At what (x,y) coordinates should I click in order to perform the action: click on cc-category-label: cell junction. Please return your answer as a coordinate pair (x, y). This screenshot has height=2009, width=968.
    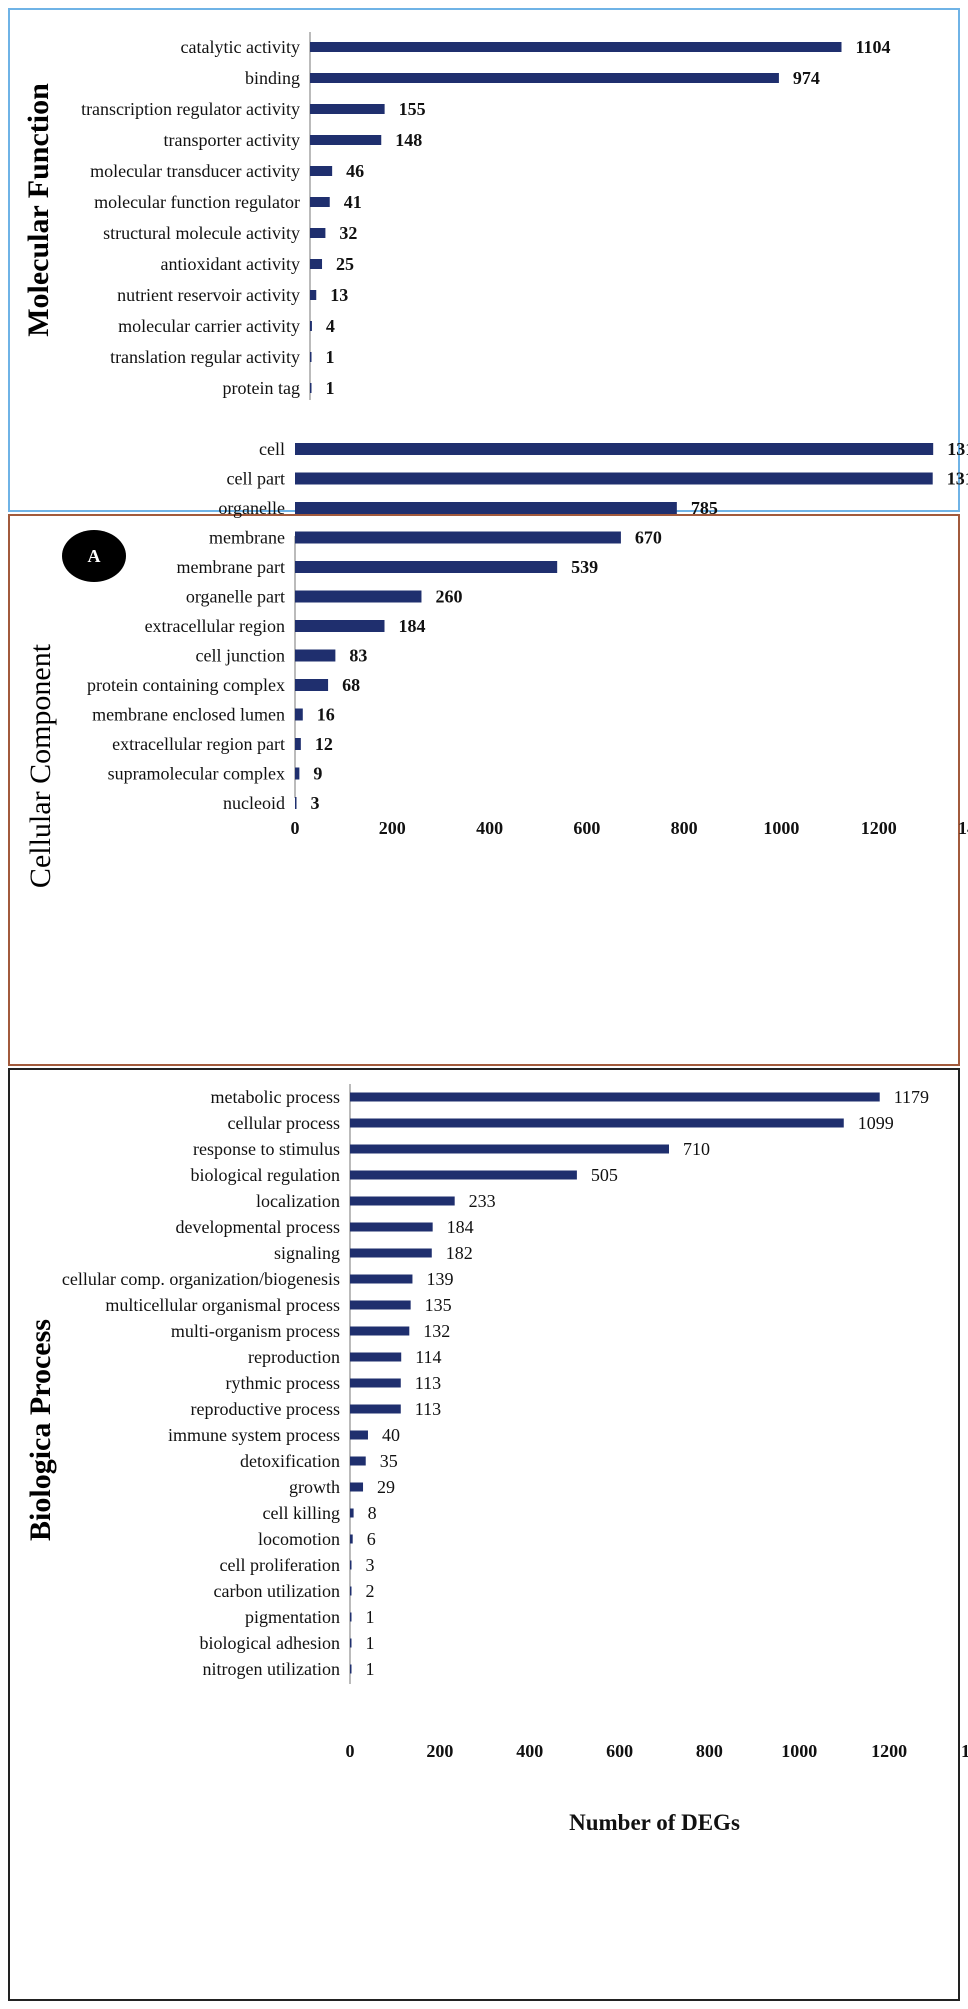
    Looking at the image, I should click on (240, 656).